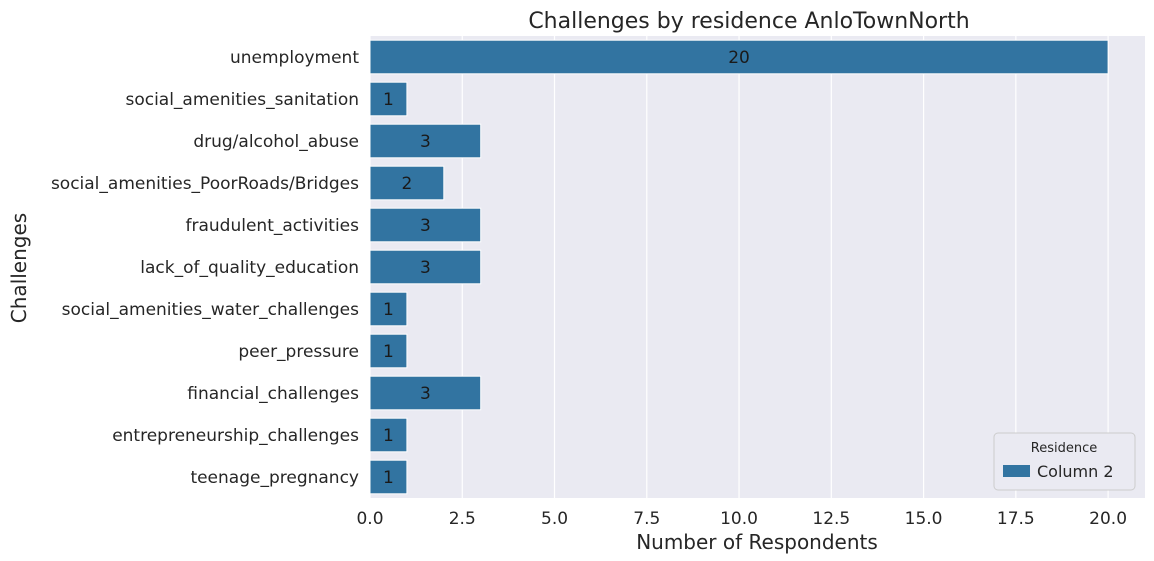 This screenshot has width=1154, height=561. I want to click on y-tick-label: social_amenities_sanitation, so click(242, 100).